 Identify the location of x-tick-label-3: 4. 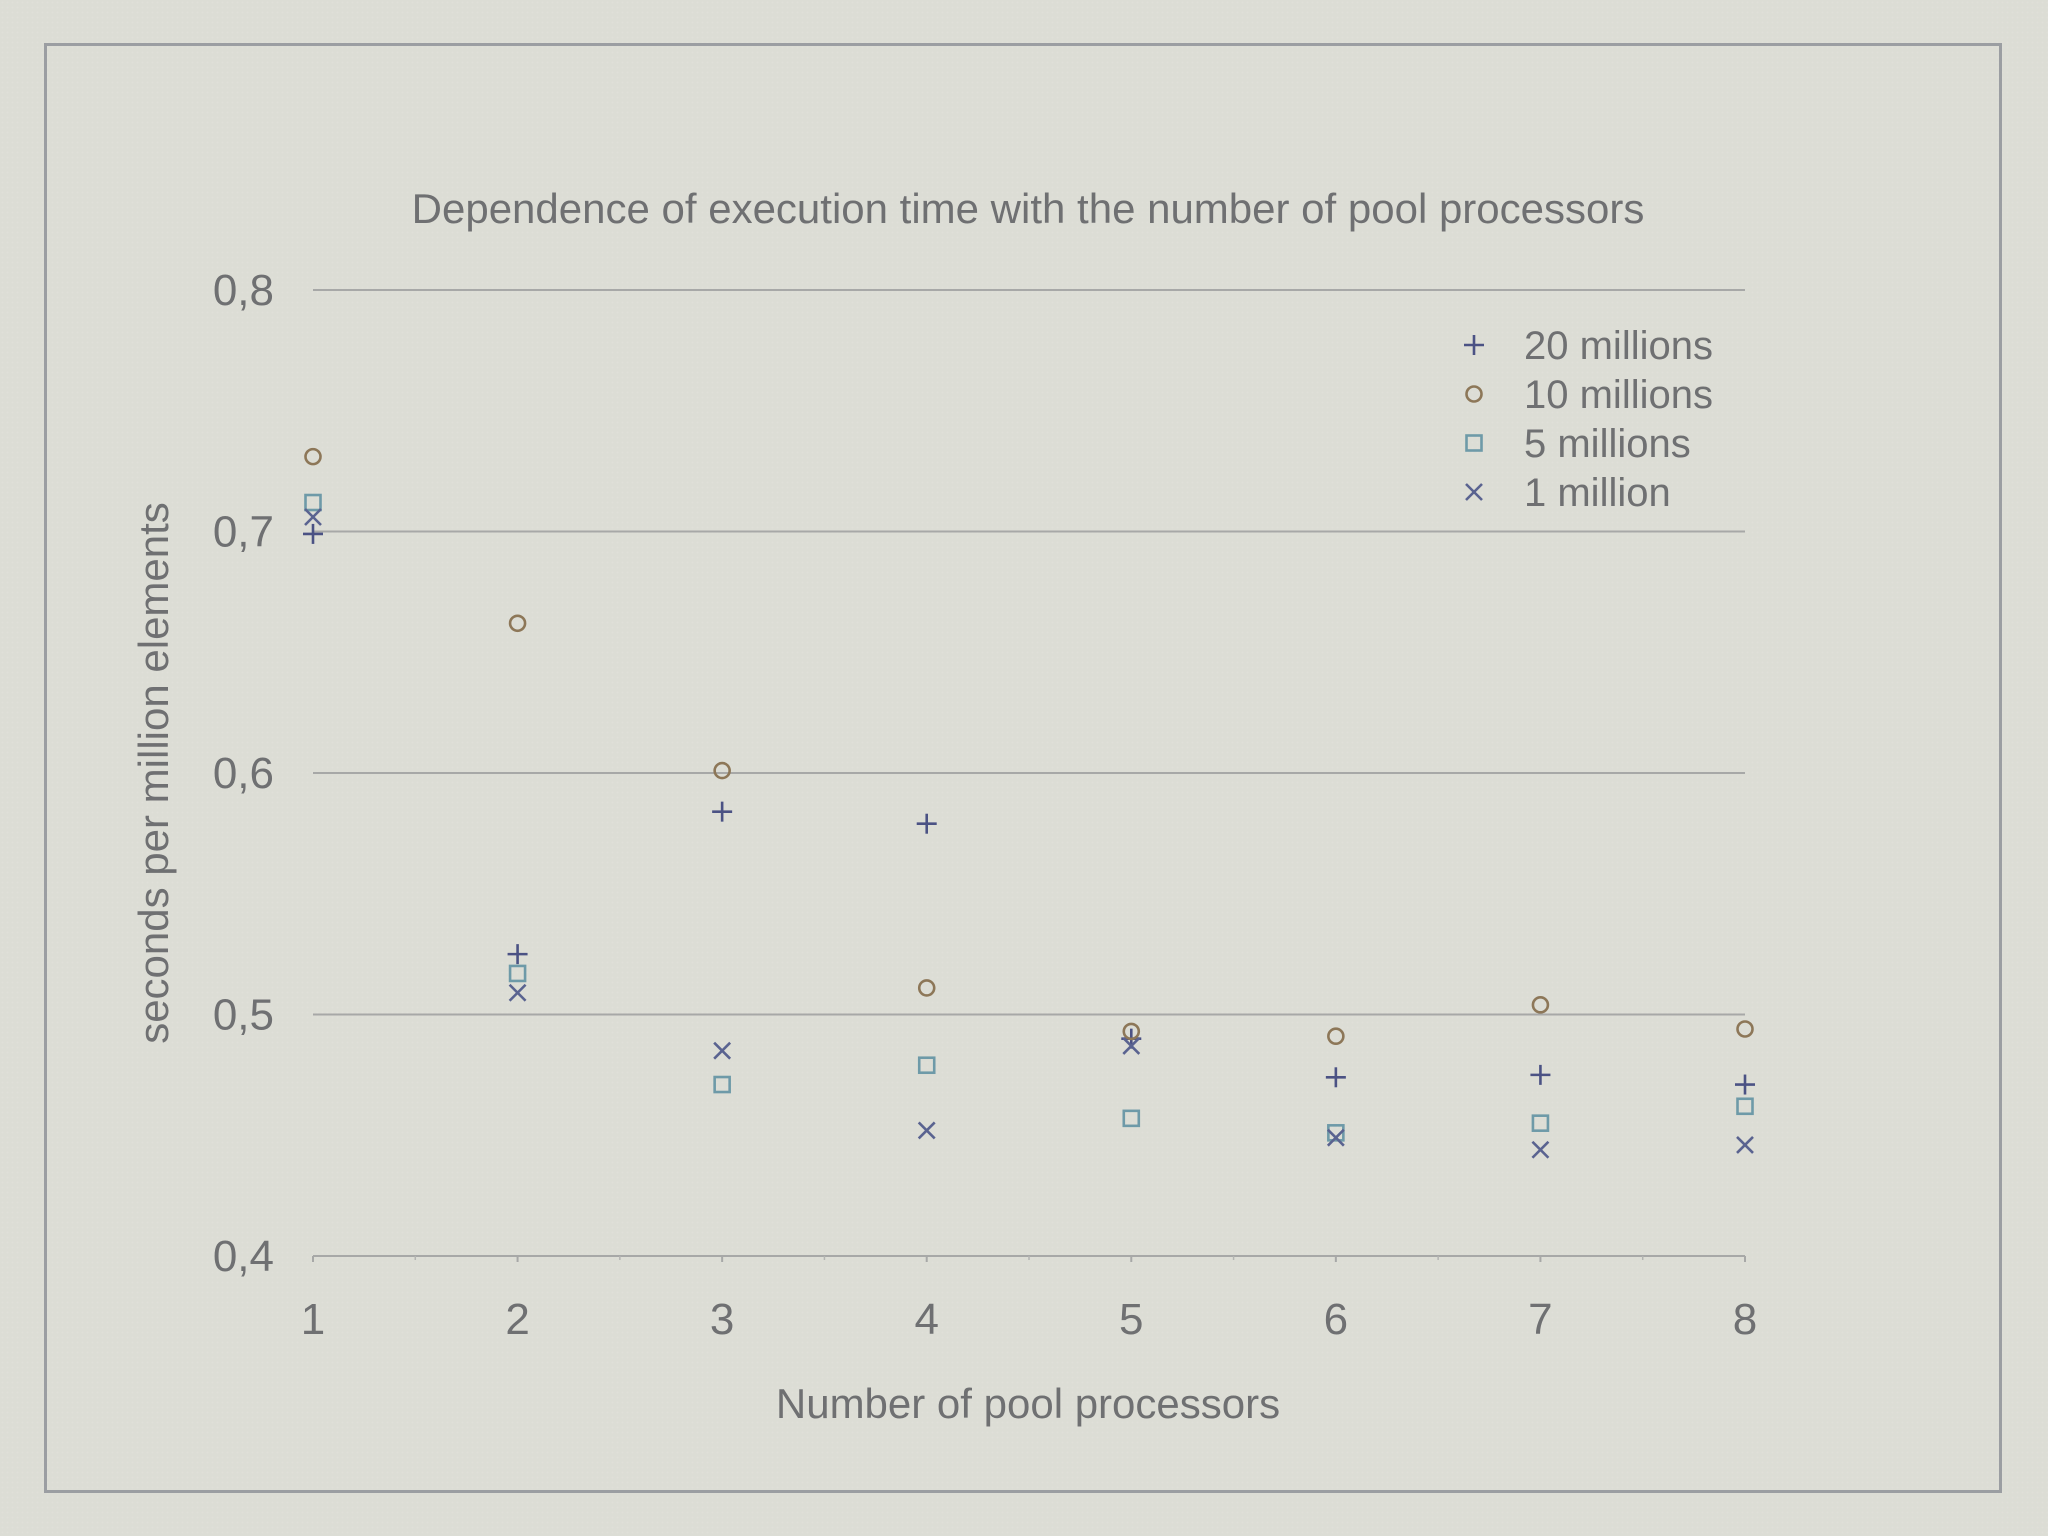
(926, 1319).